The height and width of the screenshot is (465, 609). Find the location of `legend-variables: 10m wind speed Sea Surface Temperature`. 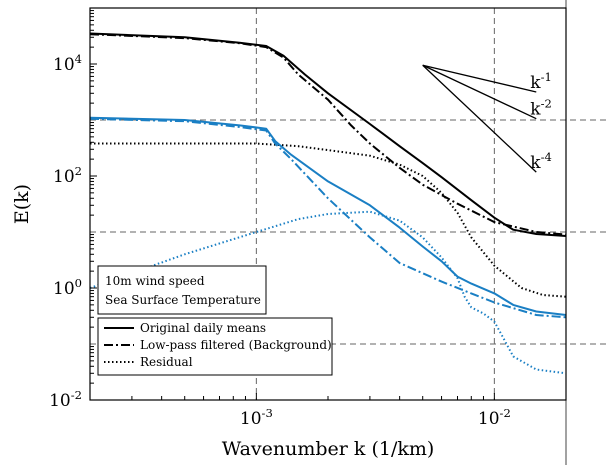

legend-variables: 10m wind speed Sea Surface Temperature is located at coordinates (182, 290).